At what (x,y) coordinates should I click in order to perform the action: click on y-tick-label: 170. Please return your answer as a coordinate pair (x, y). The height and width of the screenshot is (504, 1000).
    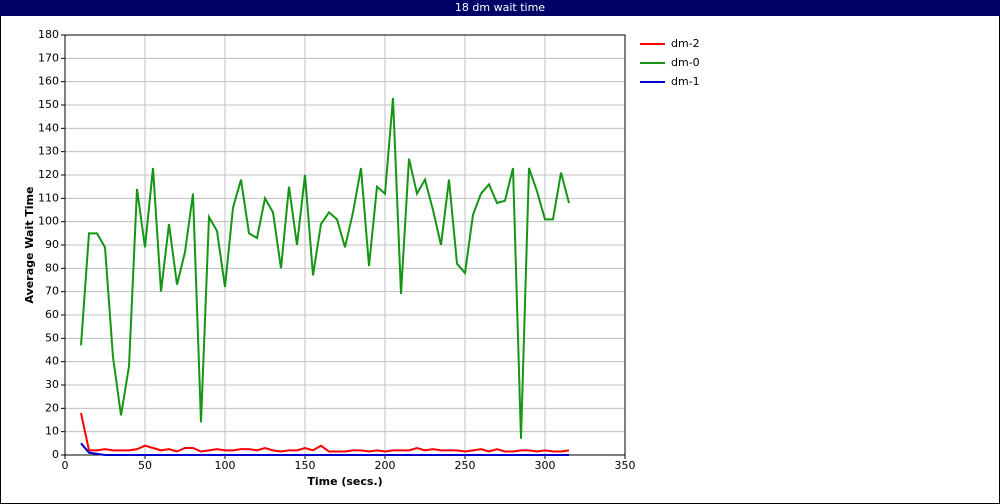
    Looking at the image, I should click on (48, 57).